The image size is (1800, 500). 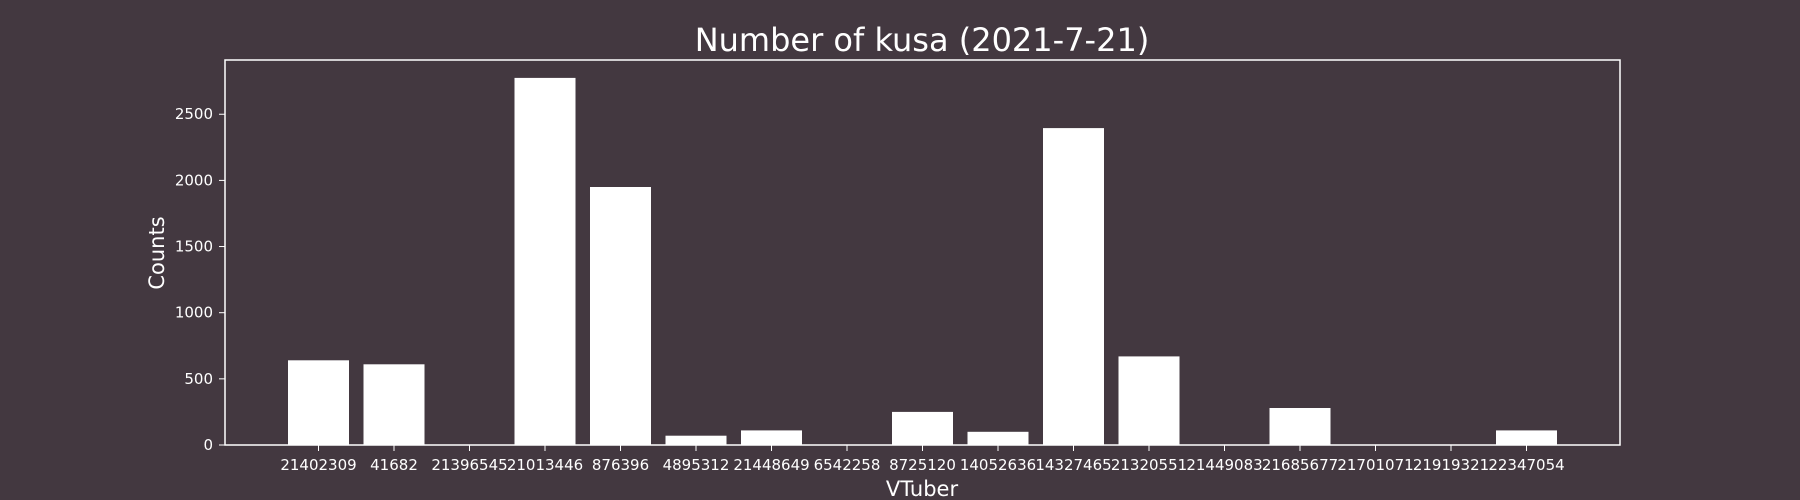 What do you see at coordinates (1224, 465) in the screenshot?
I see `x-tick-label: 21449083` at bounding box center [1224, 465].